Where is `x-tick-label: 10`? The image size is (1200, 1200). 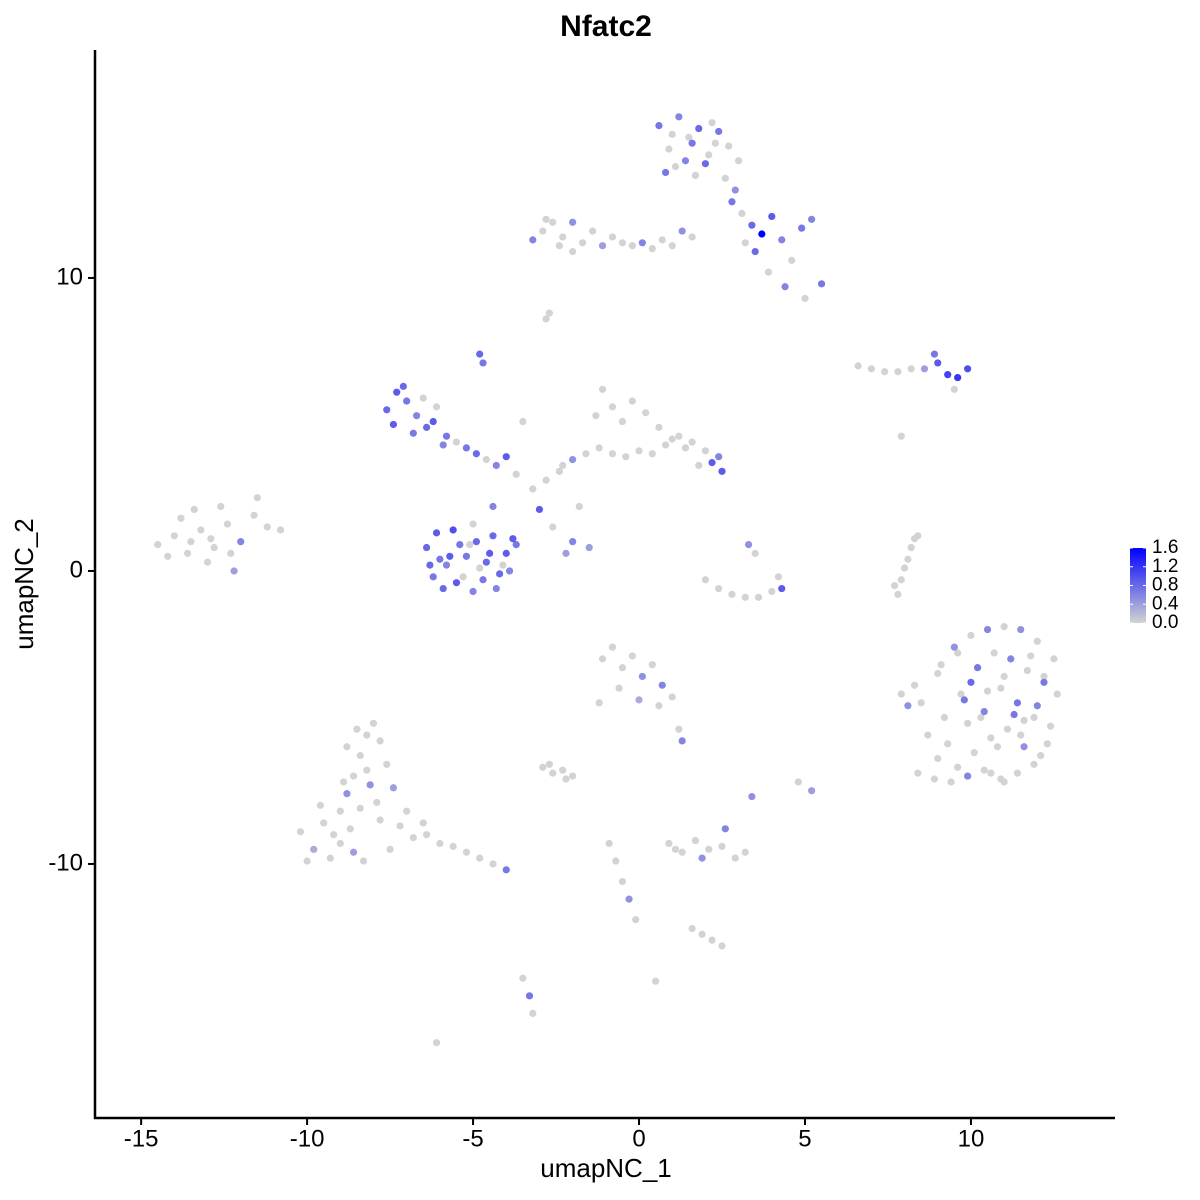 x-tick-label: 10 is located at coordinates (971, 1138).